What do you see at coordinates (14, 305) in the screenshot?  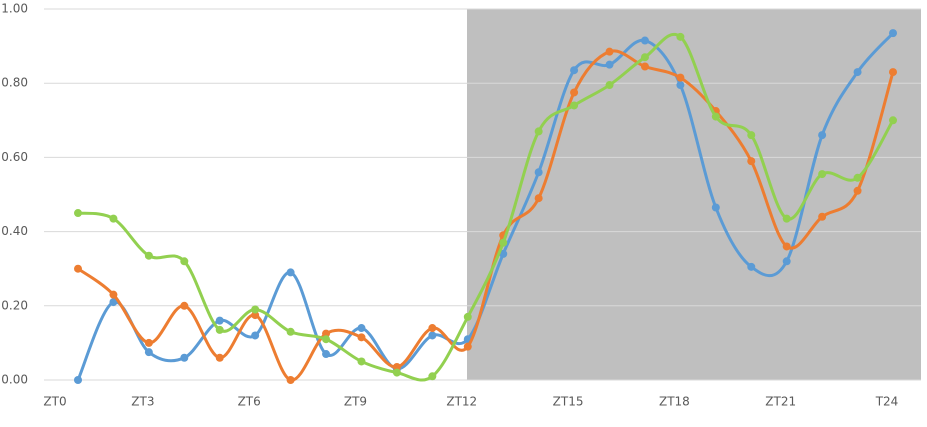 I see `y-tick-label: 0.20` at bounding box center [14, 305].